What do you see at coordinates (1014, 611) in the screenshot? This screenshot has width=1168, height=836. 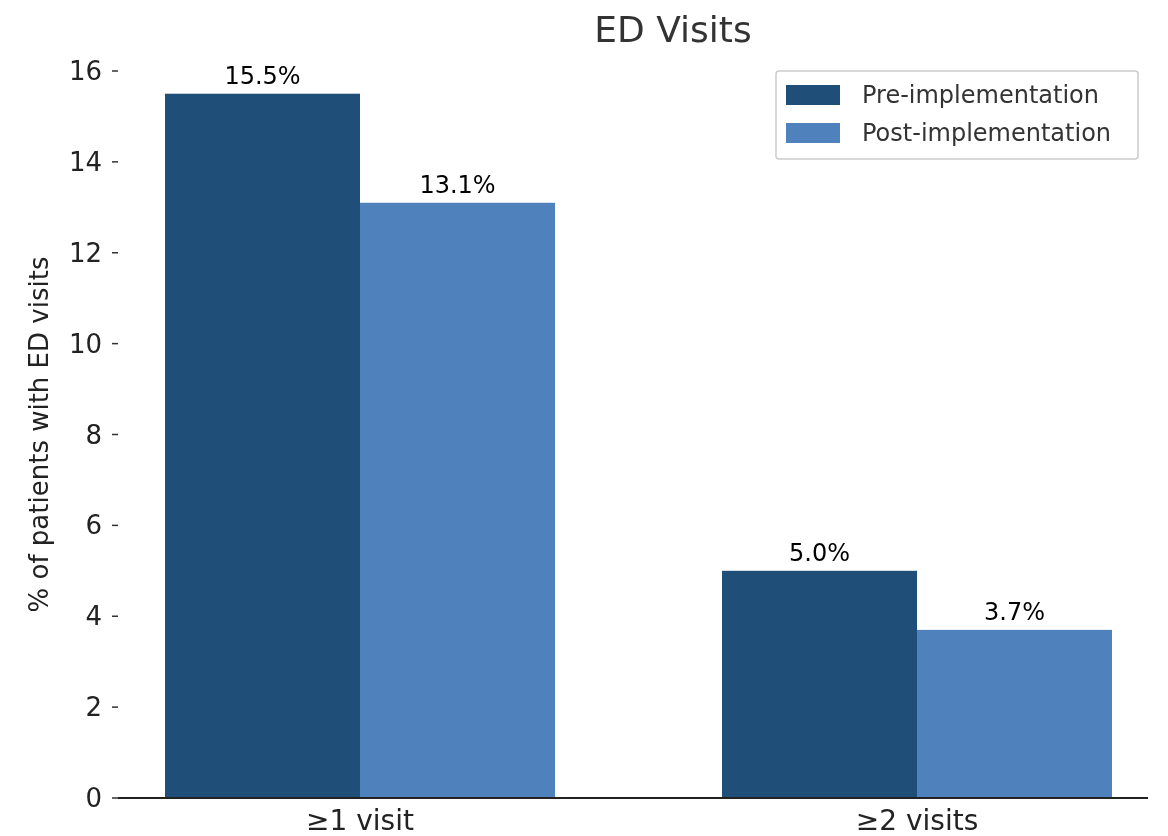 I see `data-label: 3.7%` at bounding box center [1014, 611].